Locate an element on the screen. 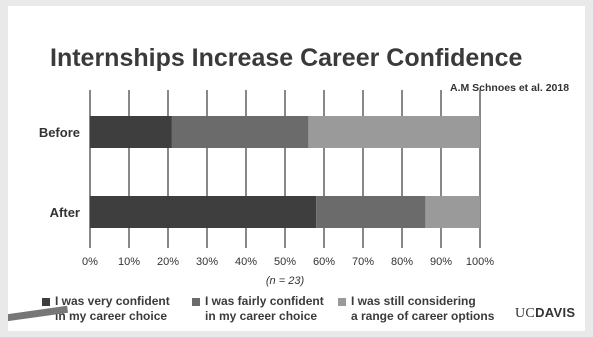 Image resolution: width=593 pixels, height=337 pixels. x-tick-label: 100% is located at coordinates (480, 262).